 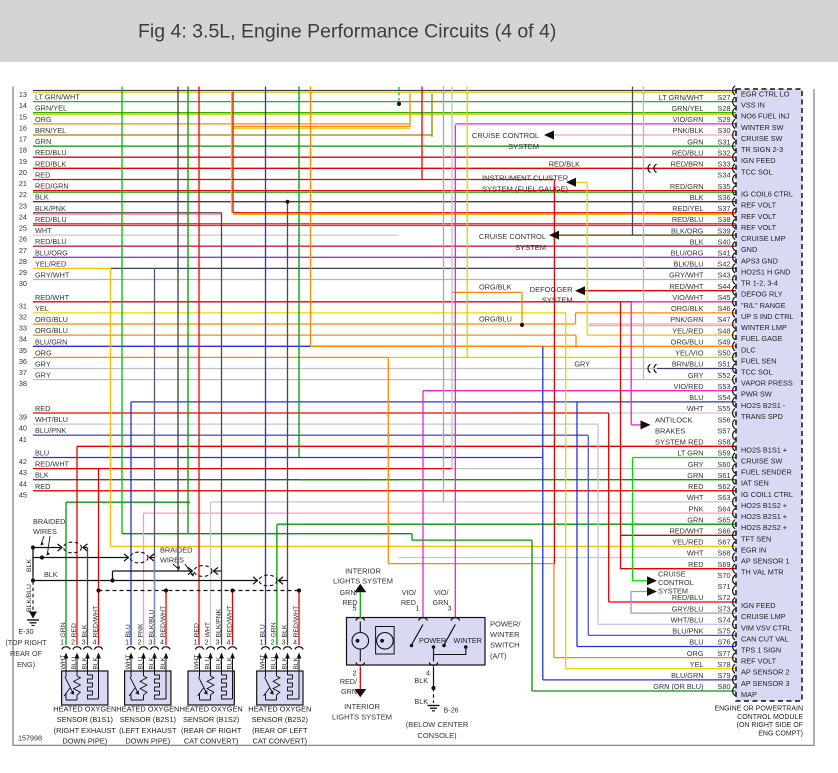 What do you see at coordinates (724, 430) in the screenshot?
I see `svg-text: S57` at bounding box center [724, 430].